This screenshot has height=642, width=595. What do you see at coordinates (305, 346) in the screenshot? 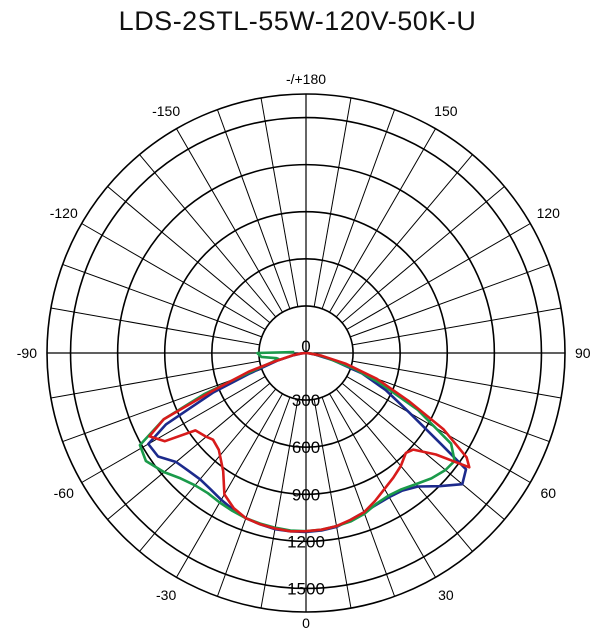
I see `radial-label-0: 0` at bounding box center [305, 346].